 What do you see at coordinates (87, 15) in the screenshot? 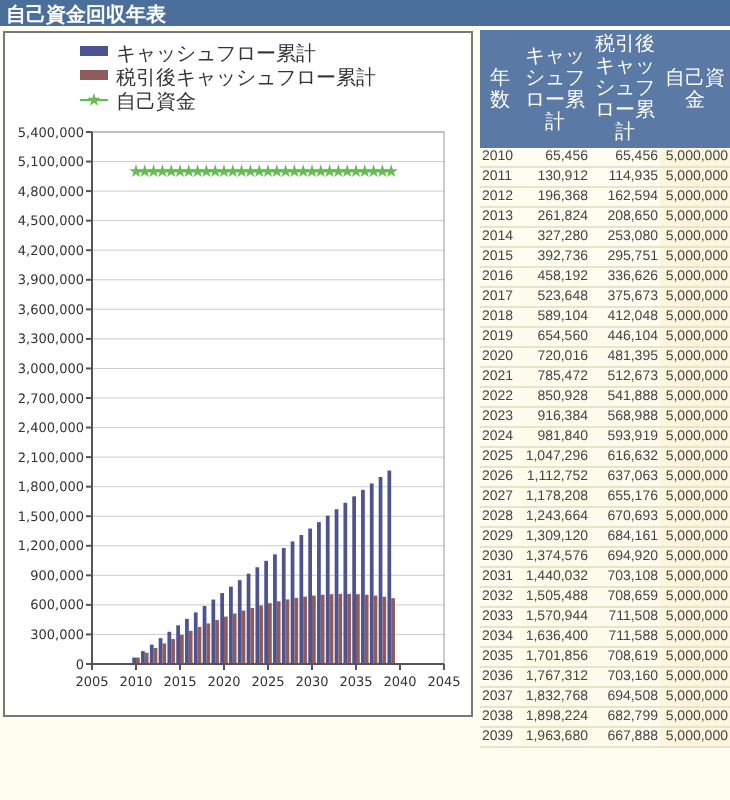
I see `chart-title: 自己資金回収年表` at bounding box center [87, 15].